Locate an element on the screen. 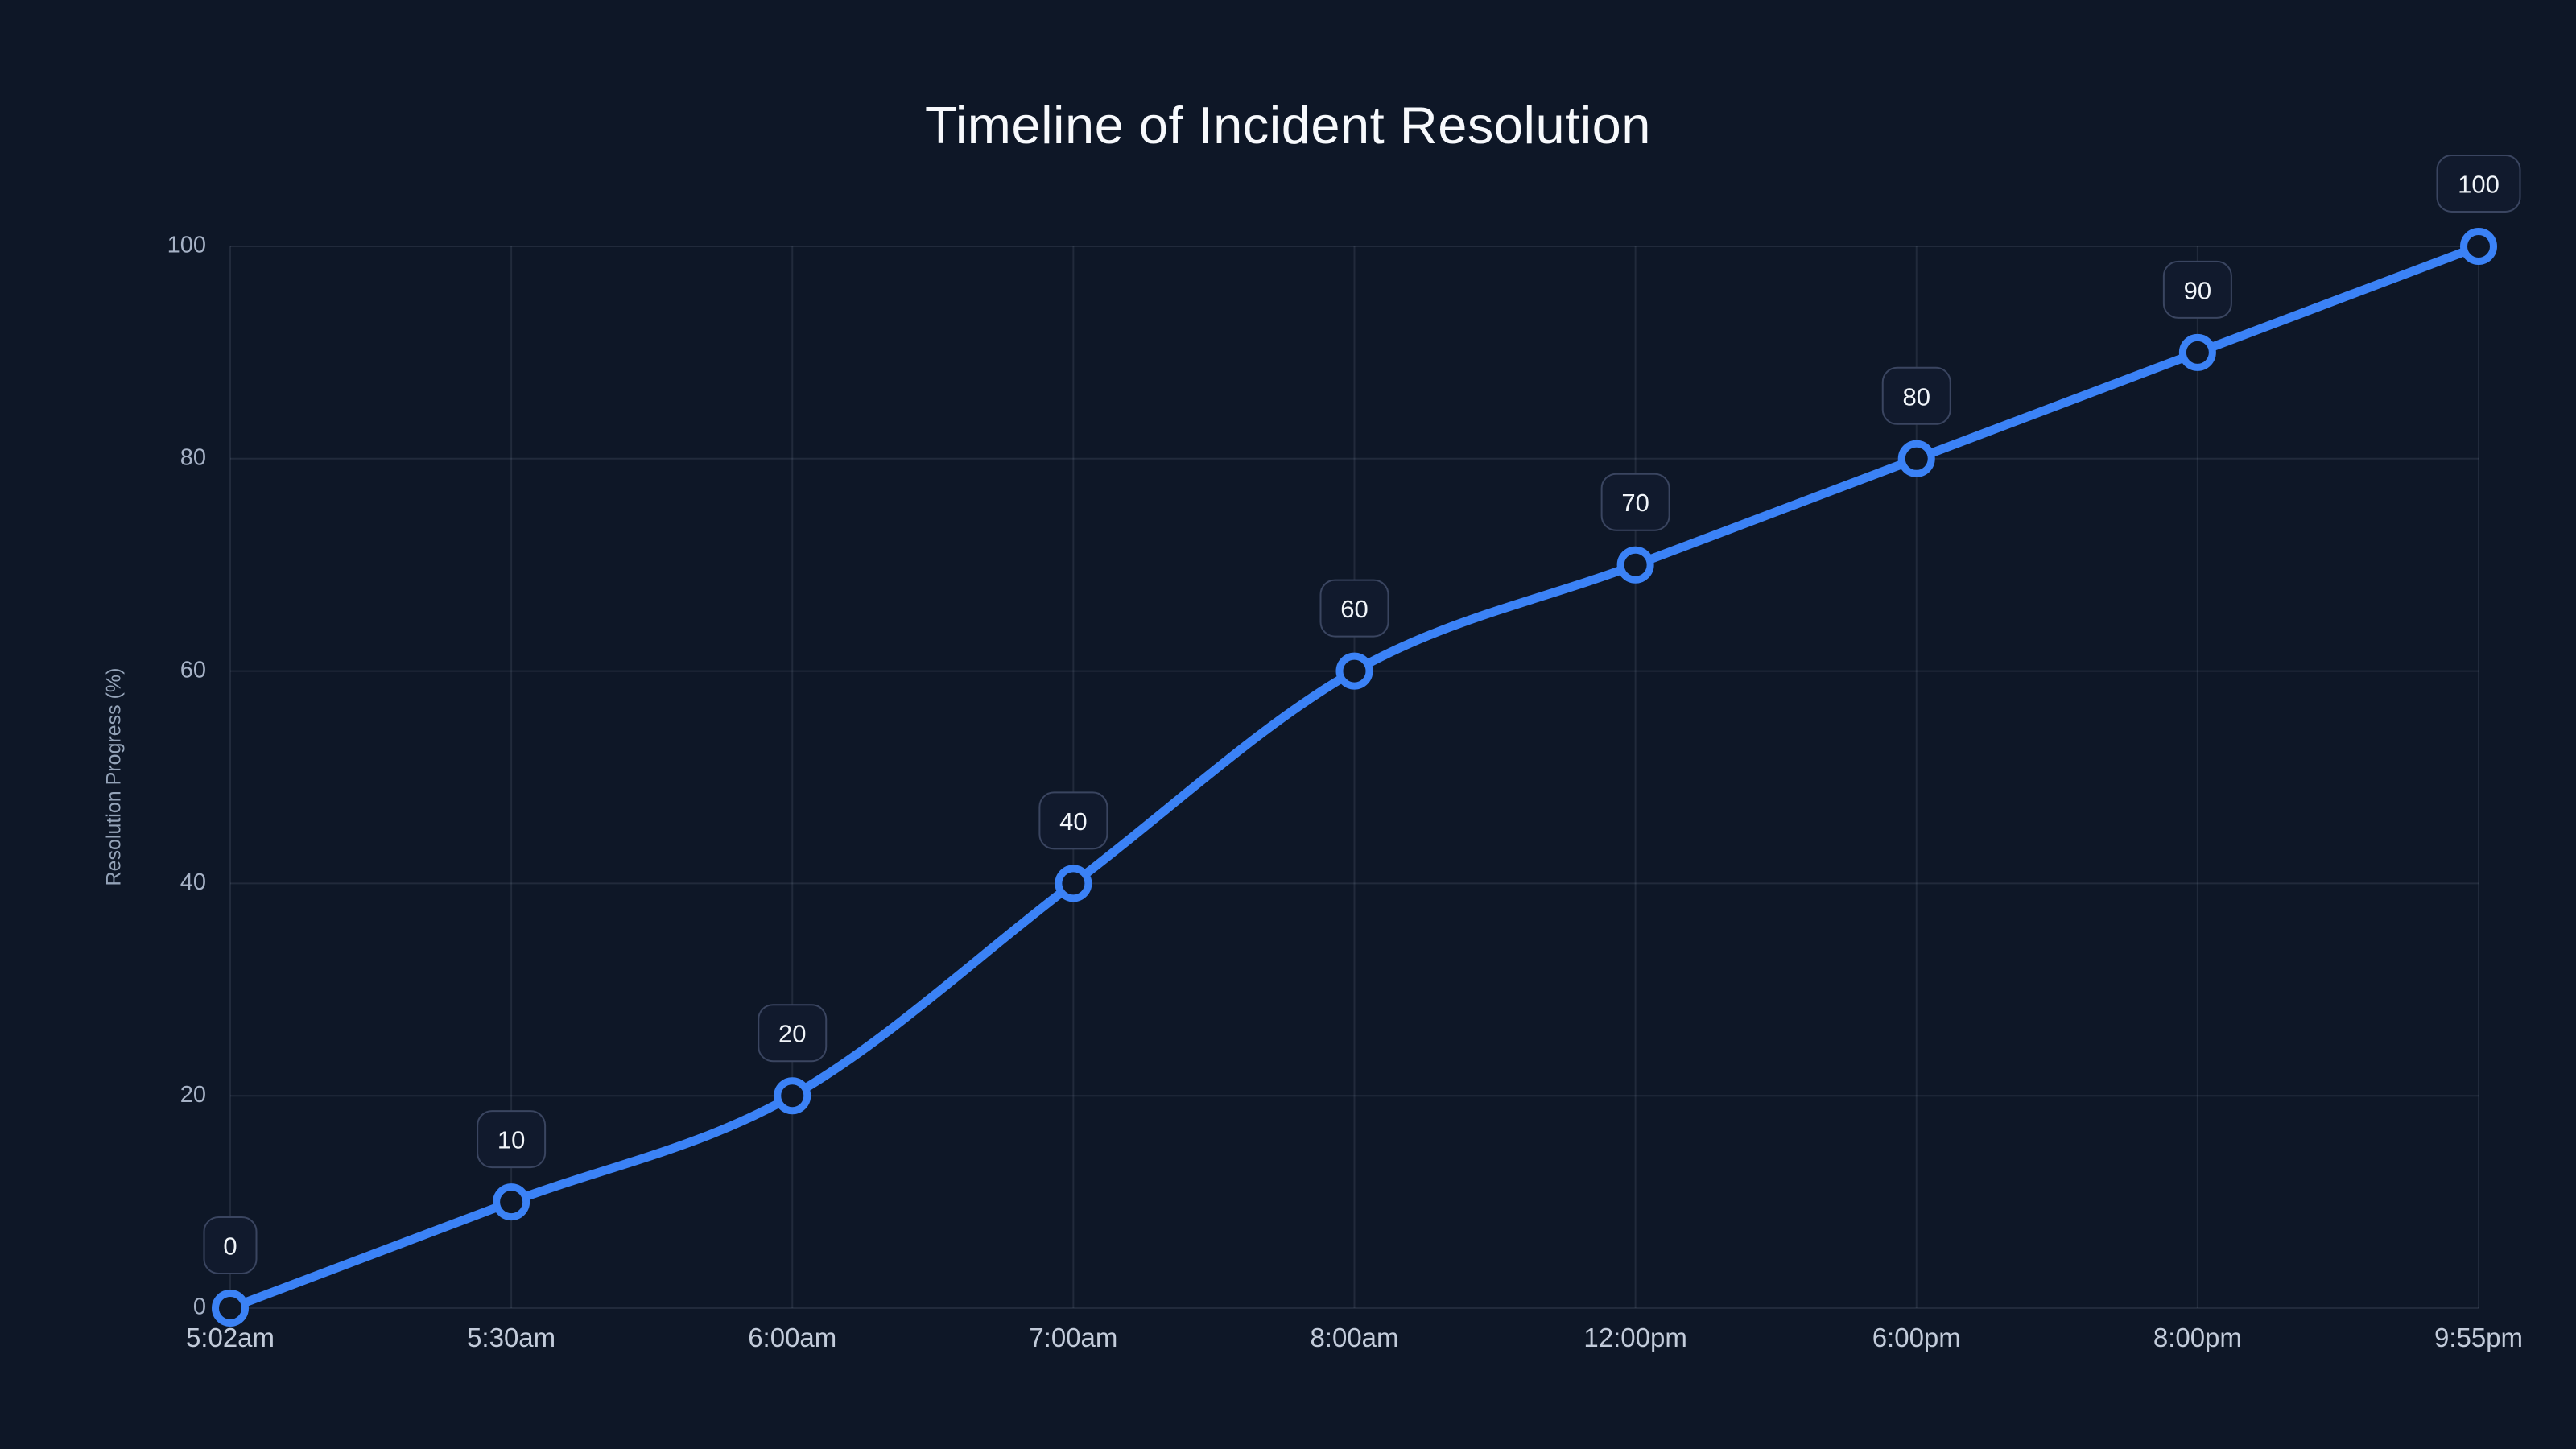  data-point-label-text: 80 is located at coordinates (1916, 396).